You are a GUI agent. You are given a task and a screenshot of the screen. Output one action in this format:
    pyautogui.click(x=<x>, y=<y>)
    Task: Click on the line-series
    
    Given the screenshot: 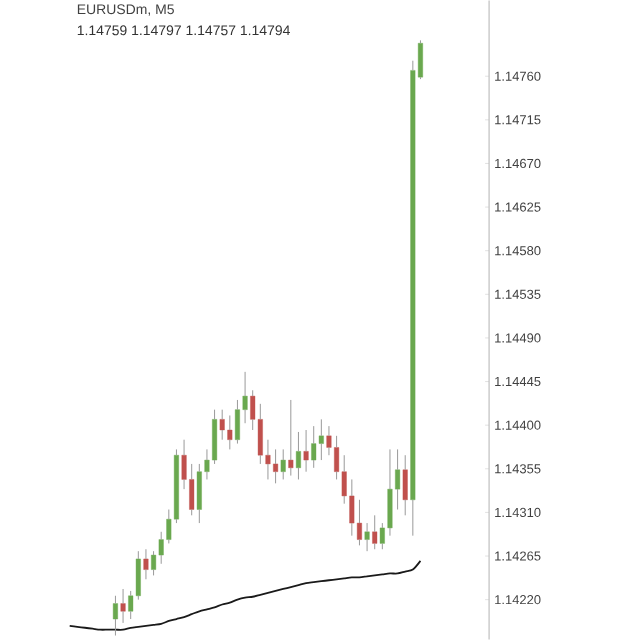 What is the action you would take?
    pyautogui.click(x=244, y=595)
    